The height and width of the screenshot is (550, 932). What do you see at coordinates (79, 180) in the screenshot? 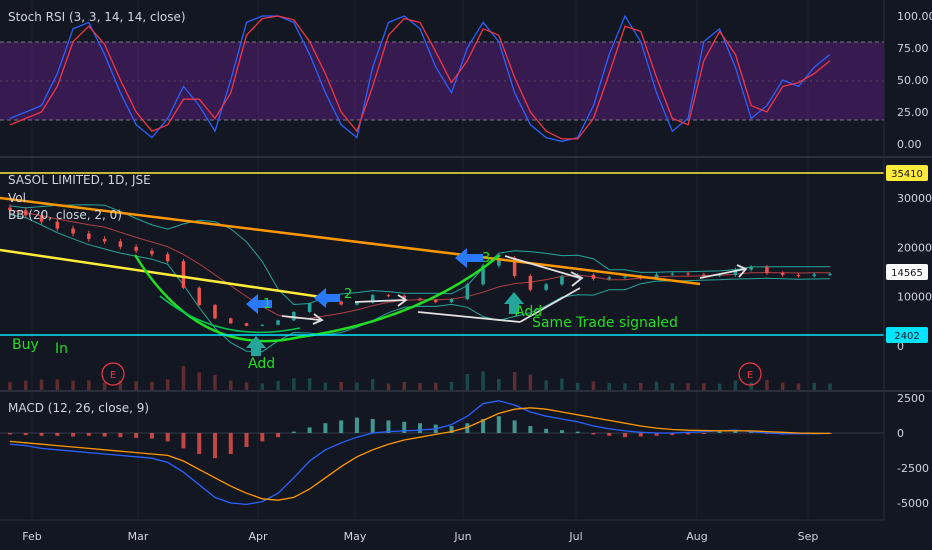
I see `price-title: SASOL LIMITED, 1D, JSE` at bounding box center [79, 180].